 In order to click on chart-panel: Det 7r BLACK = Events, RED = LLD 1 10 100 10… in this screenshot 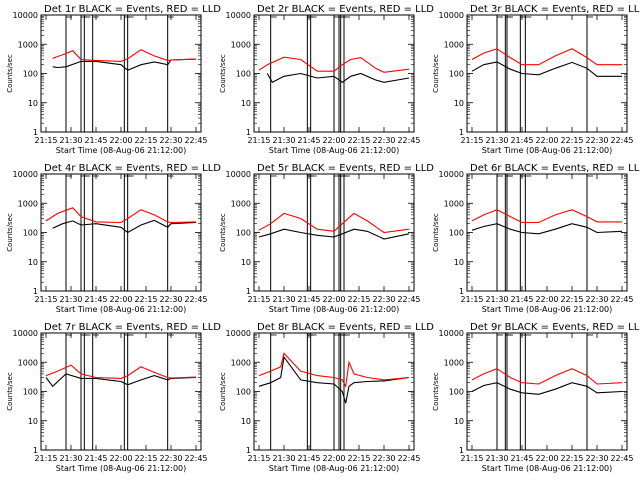, I will do `click(113, 397)`.